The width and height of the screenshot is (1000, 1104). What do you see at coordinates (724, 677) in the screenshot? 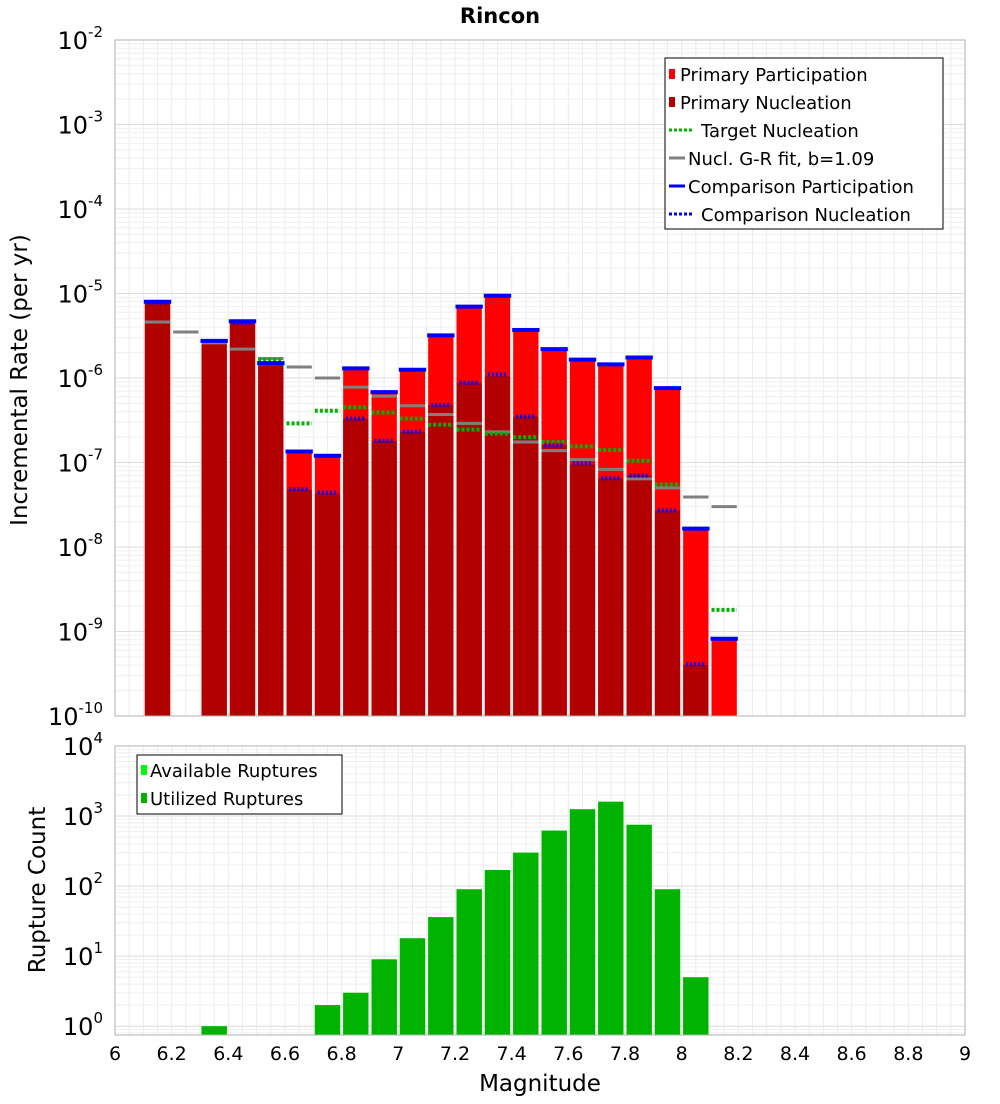
I see `primary-participation-bar` at bounding box center [724, 677].